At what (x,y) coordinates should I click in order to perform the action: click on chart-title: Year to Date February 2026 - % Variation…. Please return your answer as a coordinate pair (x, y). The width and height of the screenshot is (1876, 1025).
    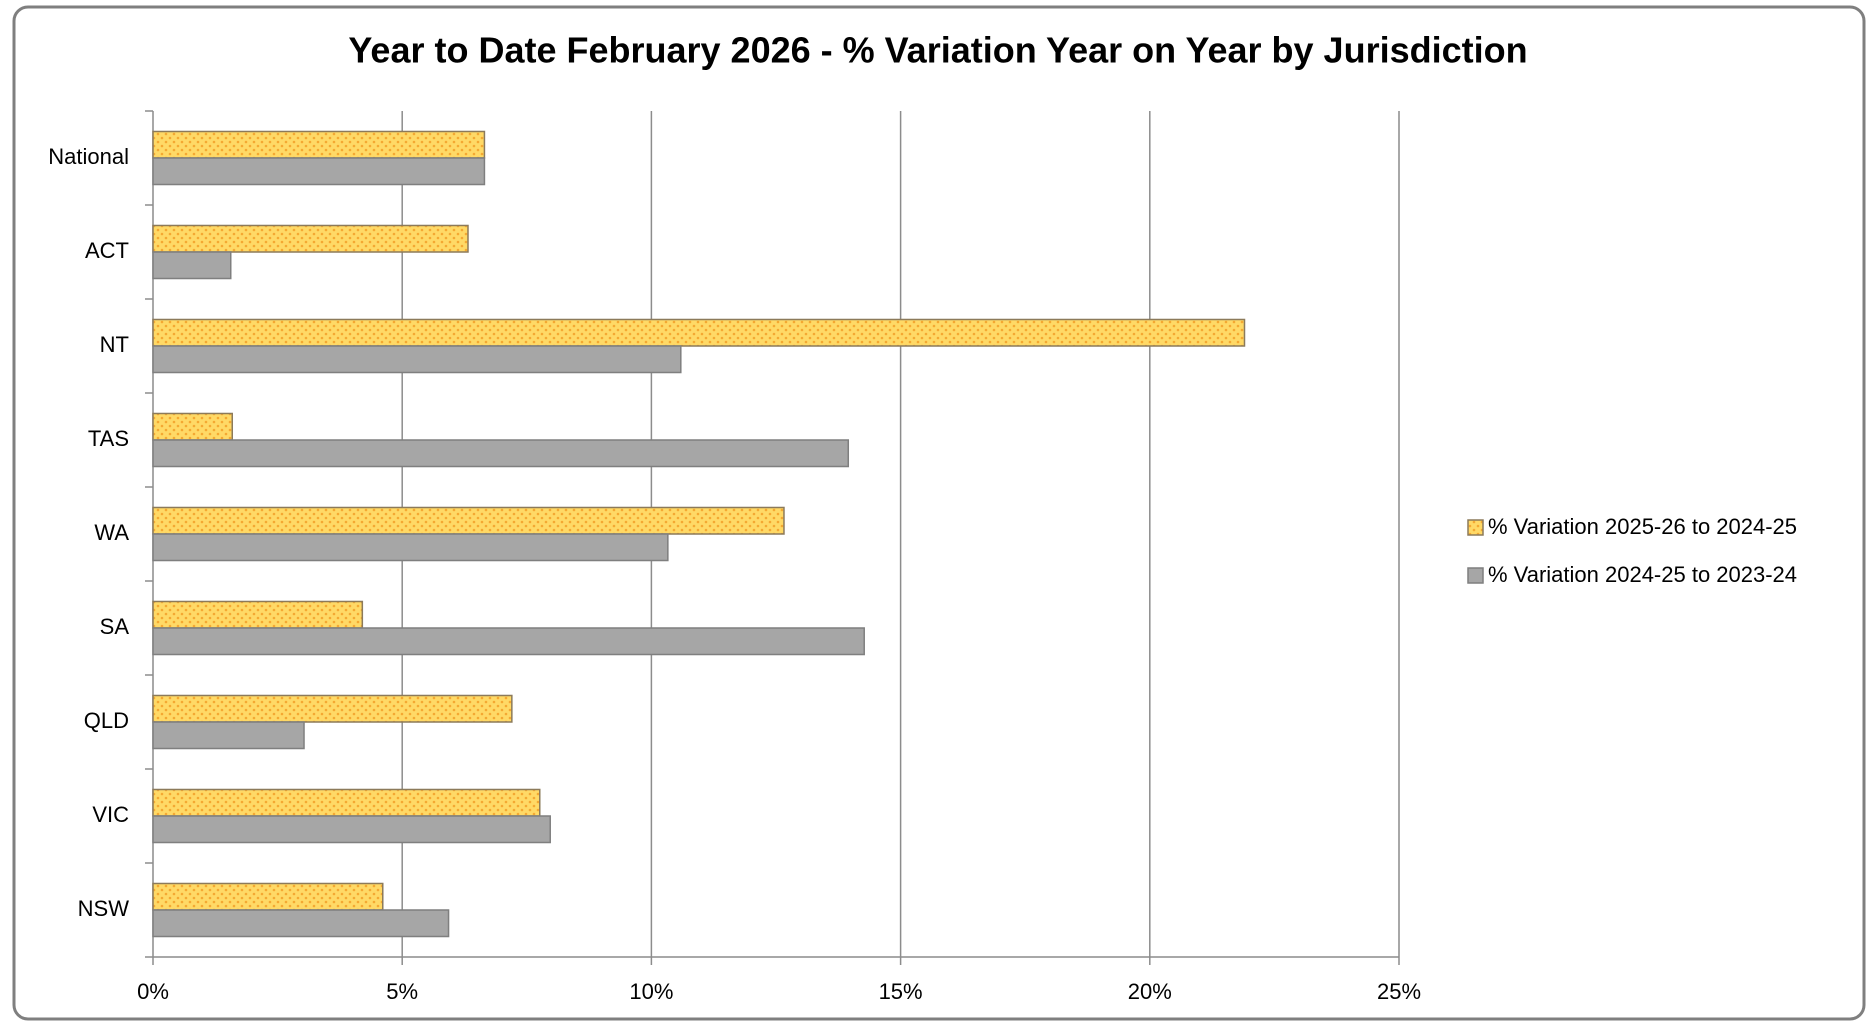
    Looking at the image, I should click on (937, 50).